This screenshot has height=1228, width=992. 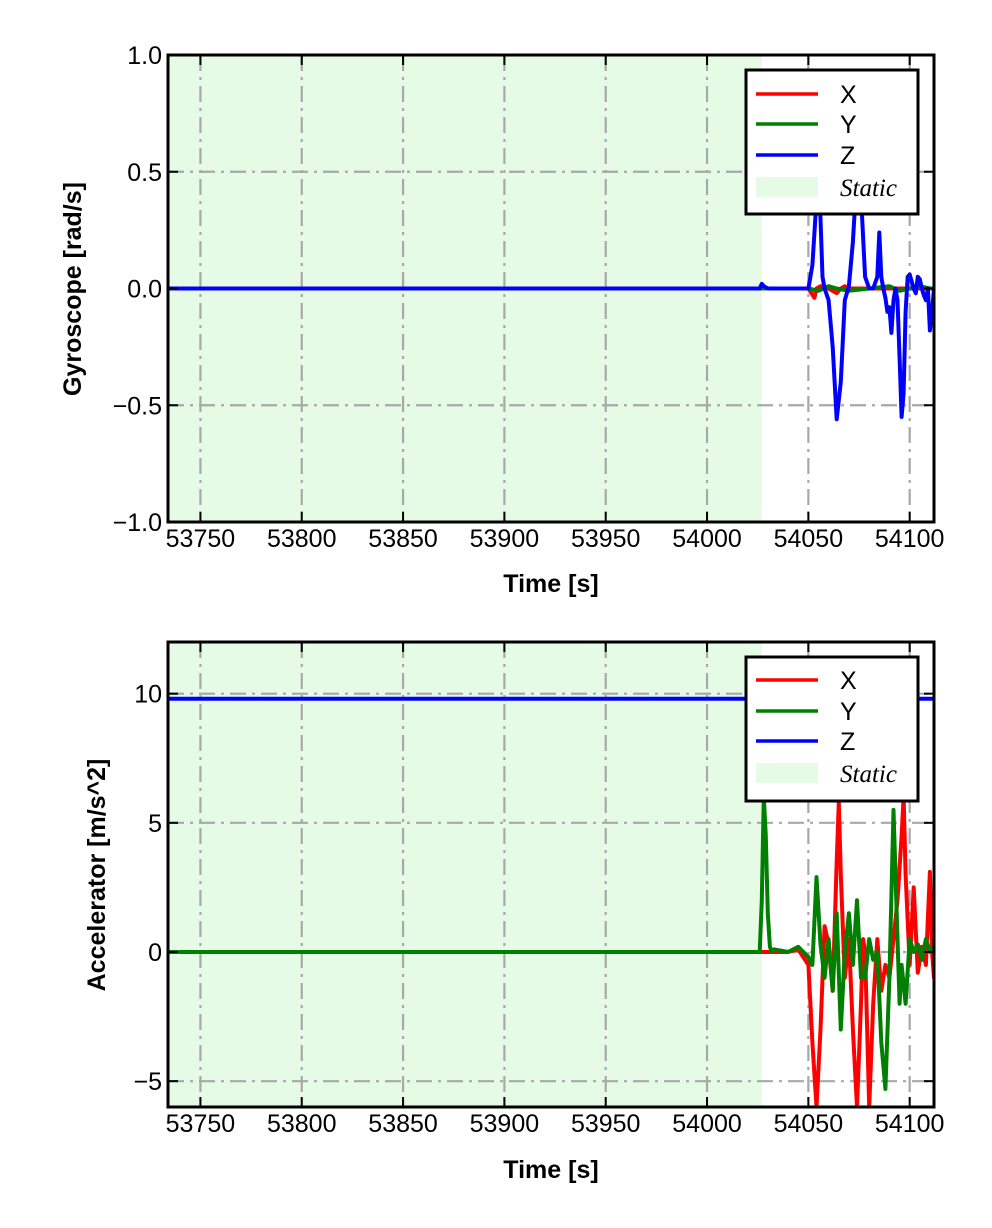 I want to click on y-tick-label: −0.5, so click(x=137, y=406).